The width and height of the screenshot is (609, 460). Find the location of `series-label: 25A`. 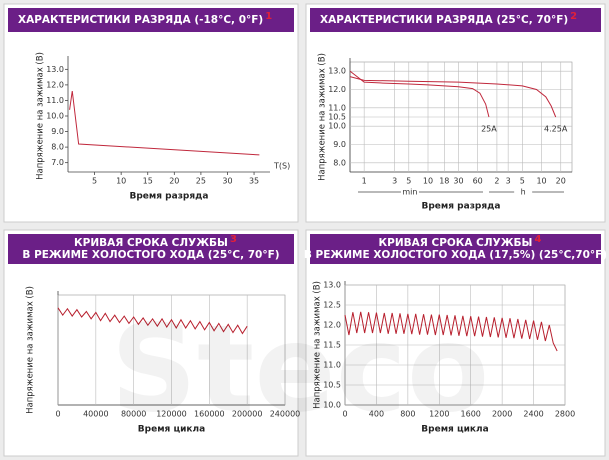

series-label: 25A is located at coordinates (489, 129).